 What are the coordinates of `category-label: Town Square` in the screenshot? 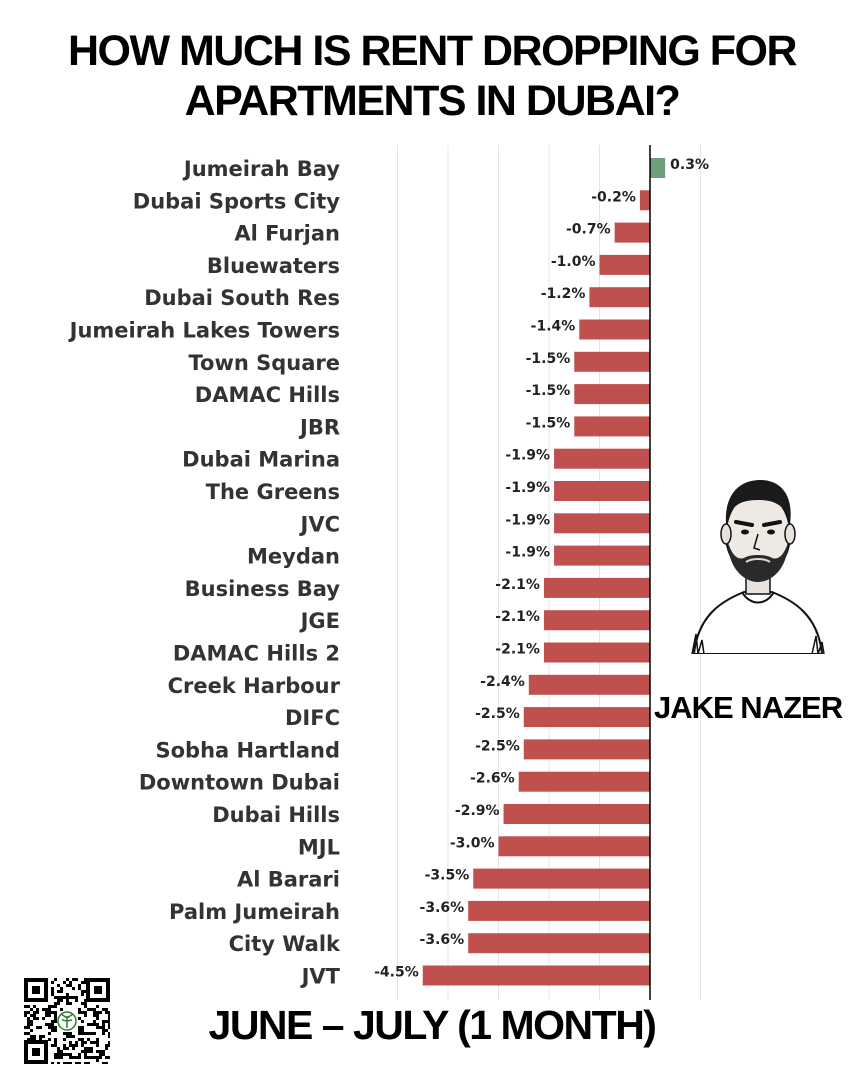 It's located at (264, 363).